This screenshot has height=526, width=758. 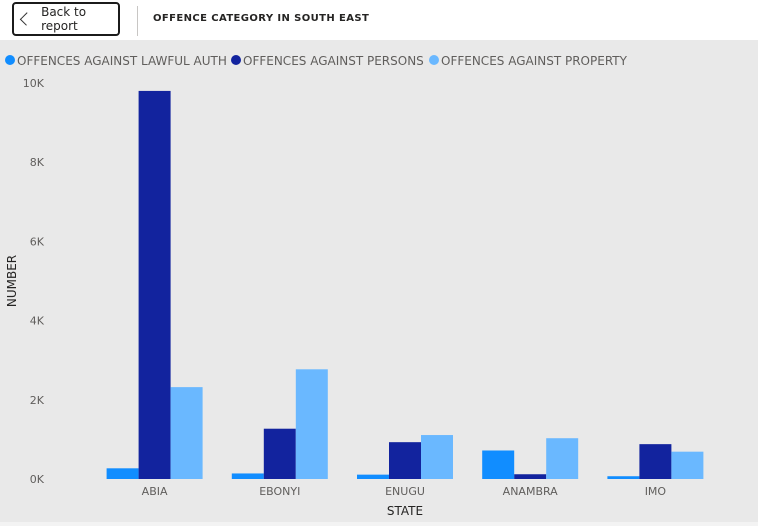 I want to click on y-tick-label: 0K, so click(x=37, y=479).